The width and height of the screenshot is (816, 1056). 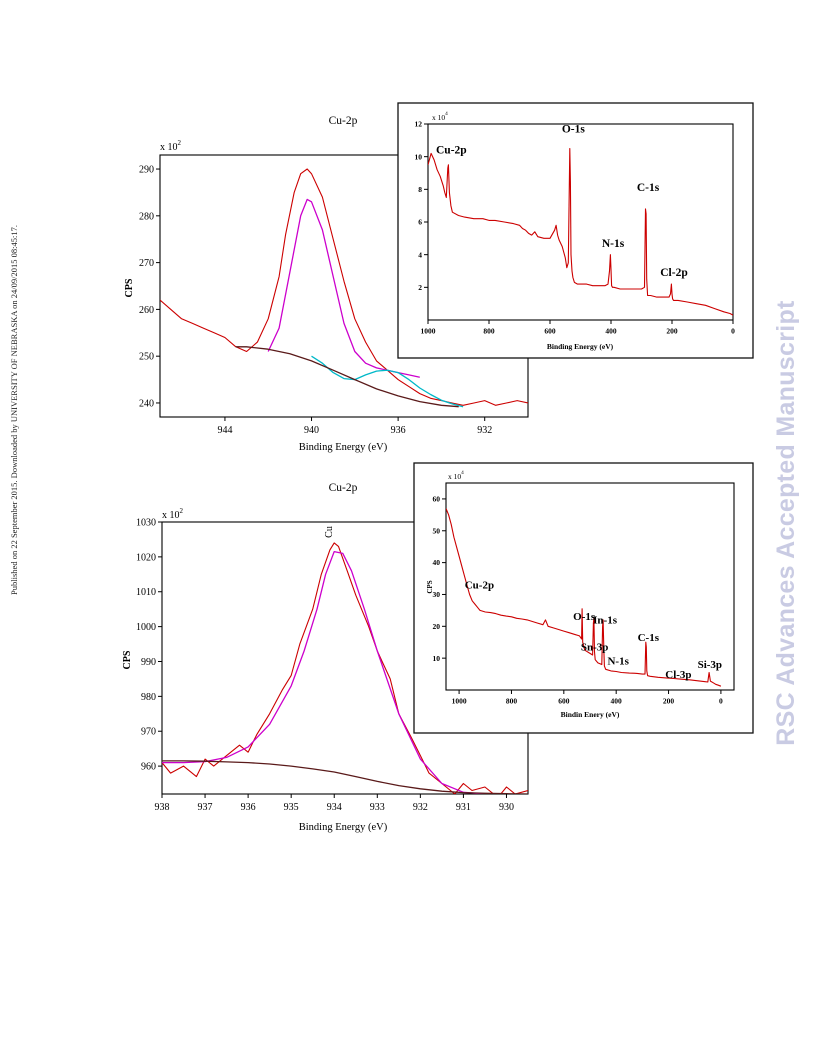 What do you see at coordinates (146, 170) in the screenshot?
I see `y-tick-label: 290` at bounding box center [146, 170].